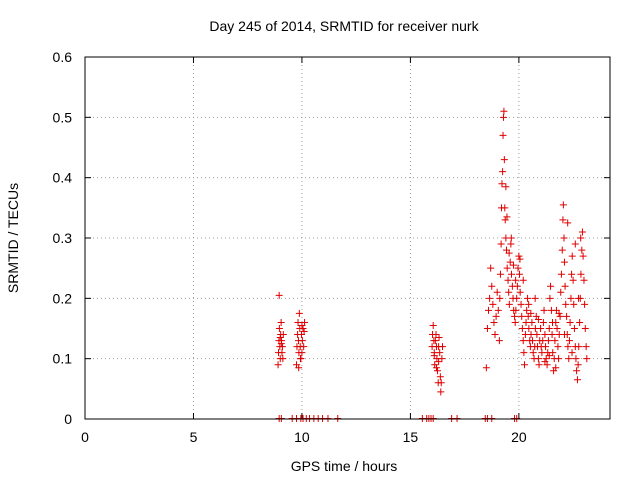 The height and width of the screenshot is (480, 640). Describe the element at coordinates (63, 298) in the screenshot. I see `y-tick-label: 0.2` at that location.